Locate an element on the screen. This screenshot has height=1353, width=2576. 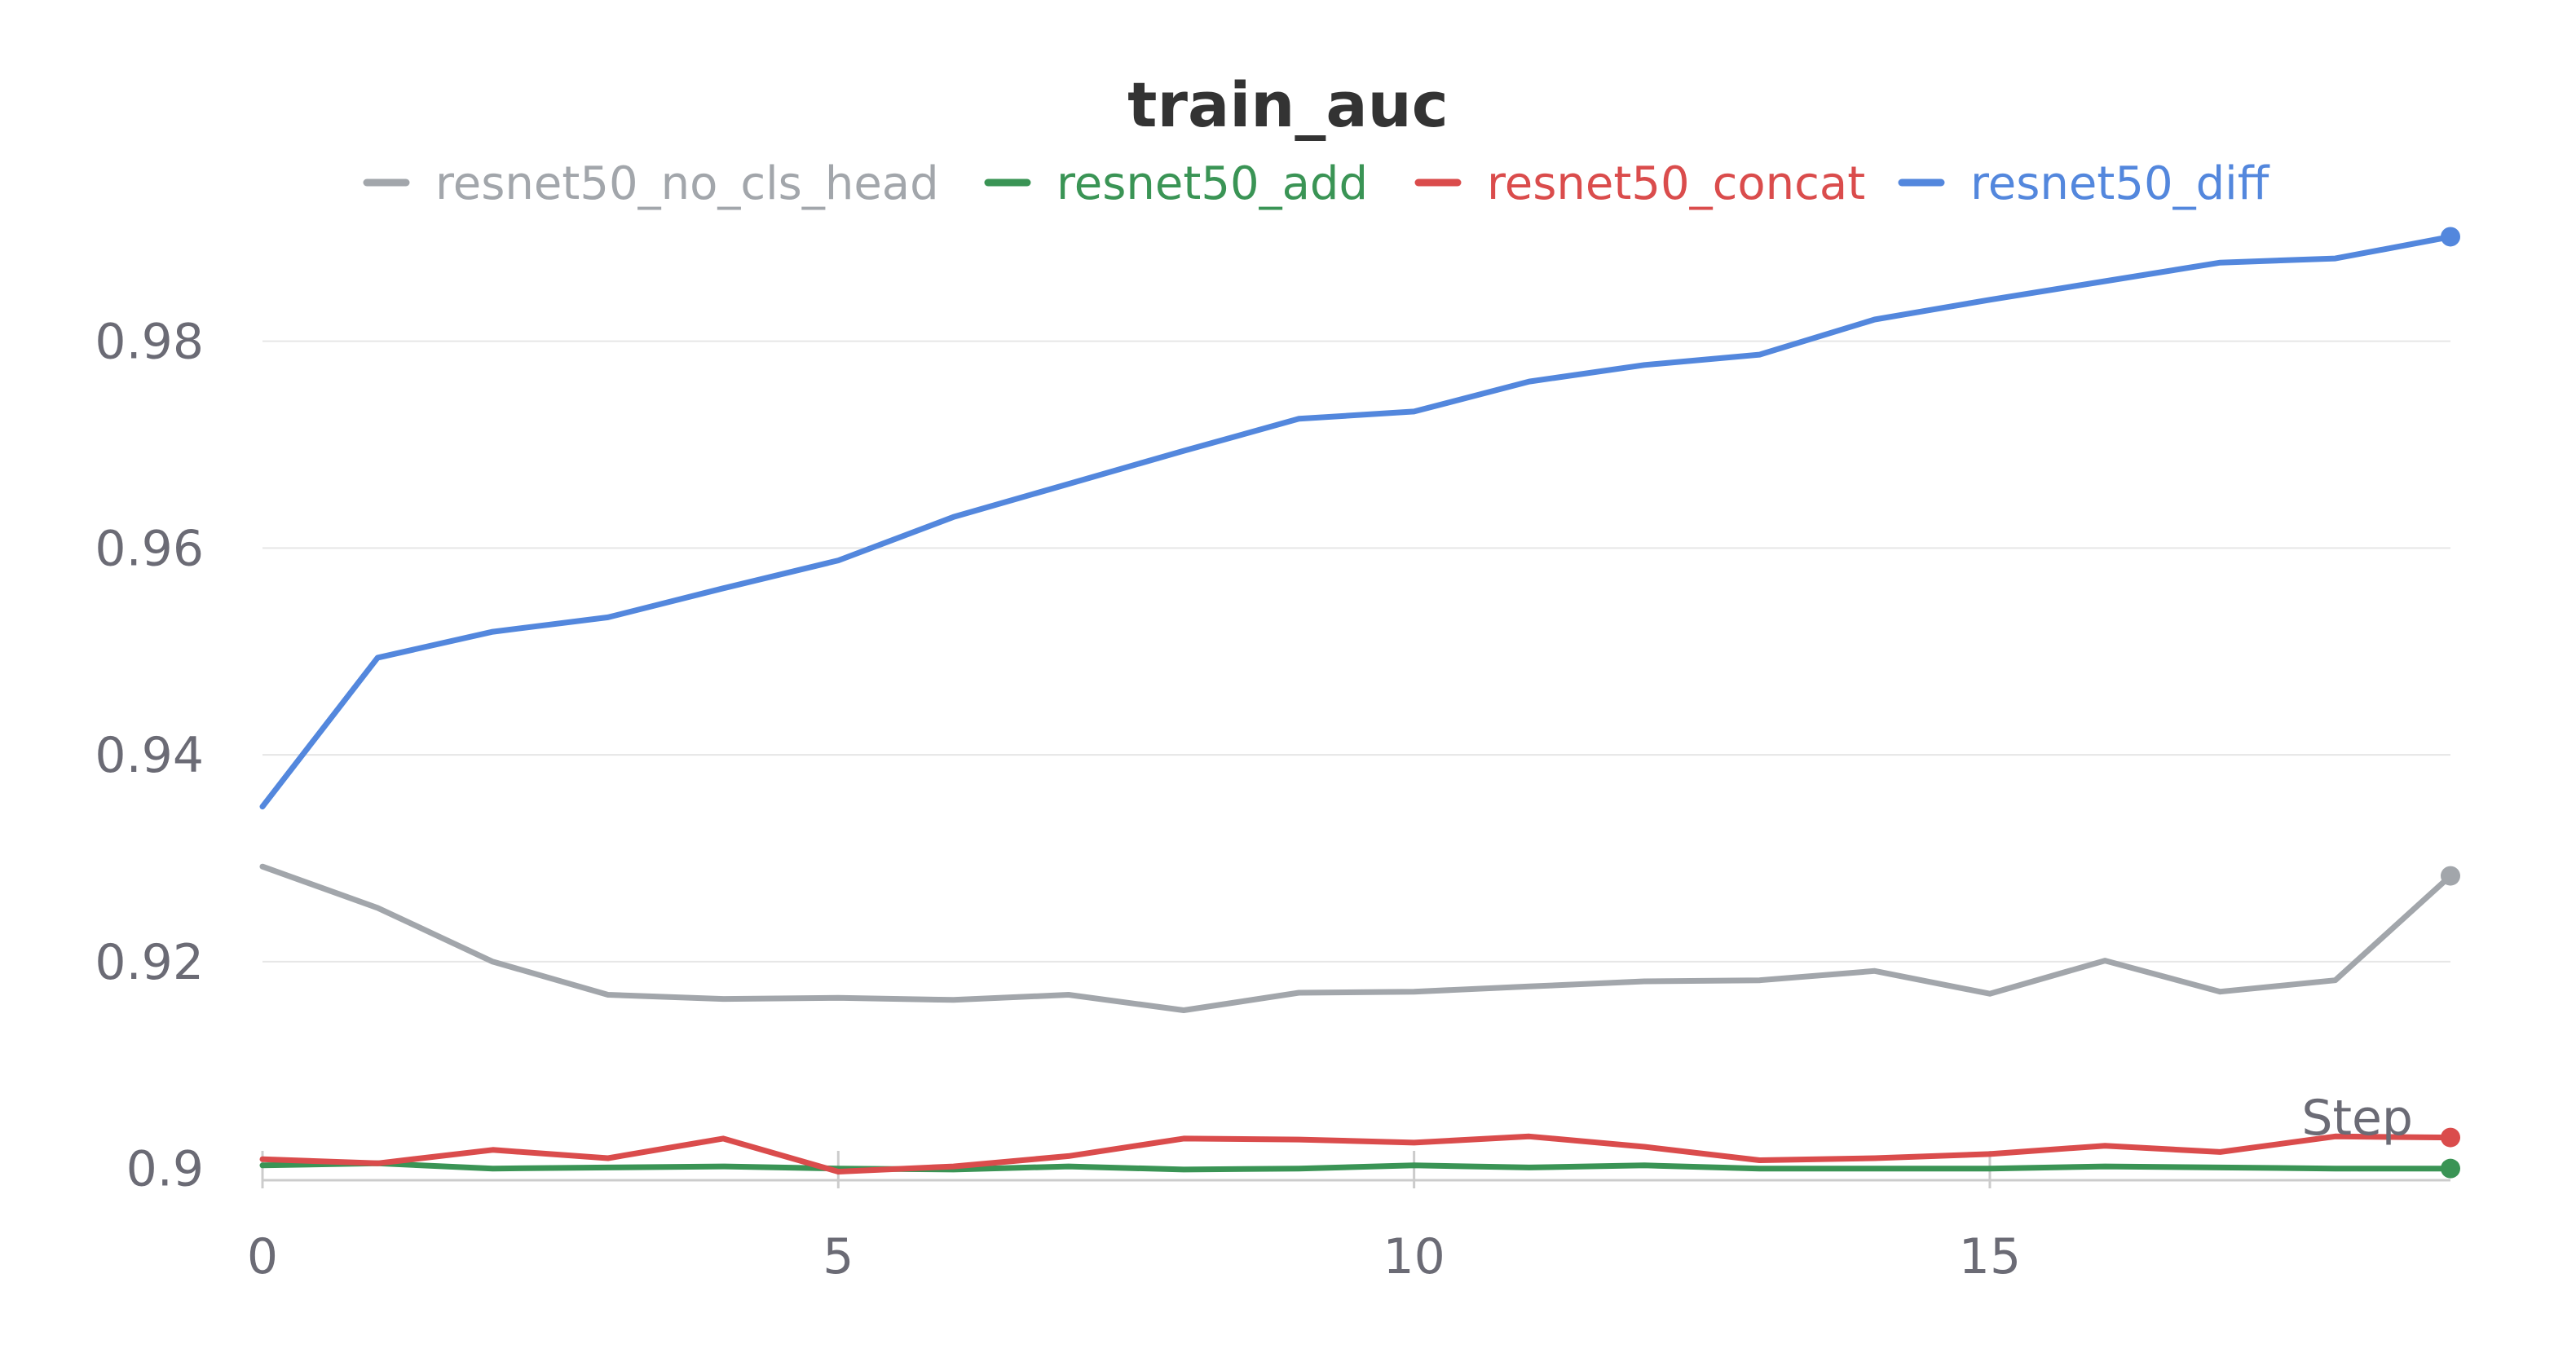
y-tick-label: 0.94 is located at coordinates (149, 755).